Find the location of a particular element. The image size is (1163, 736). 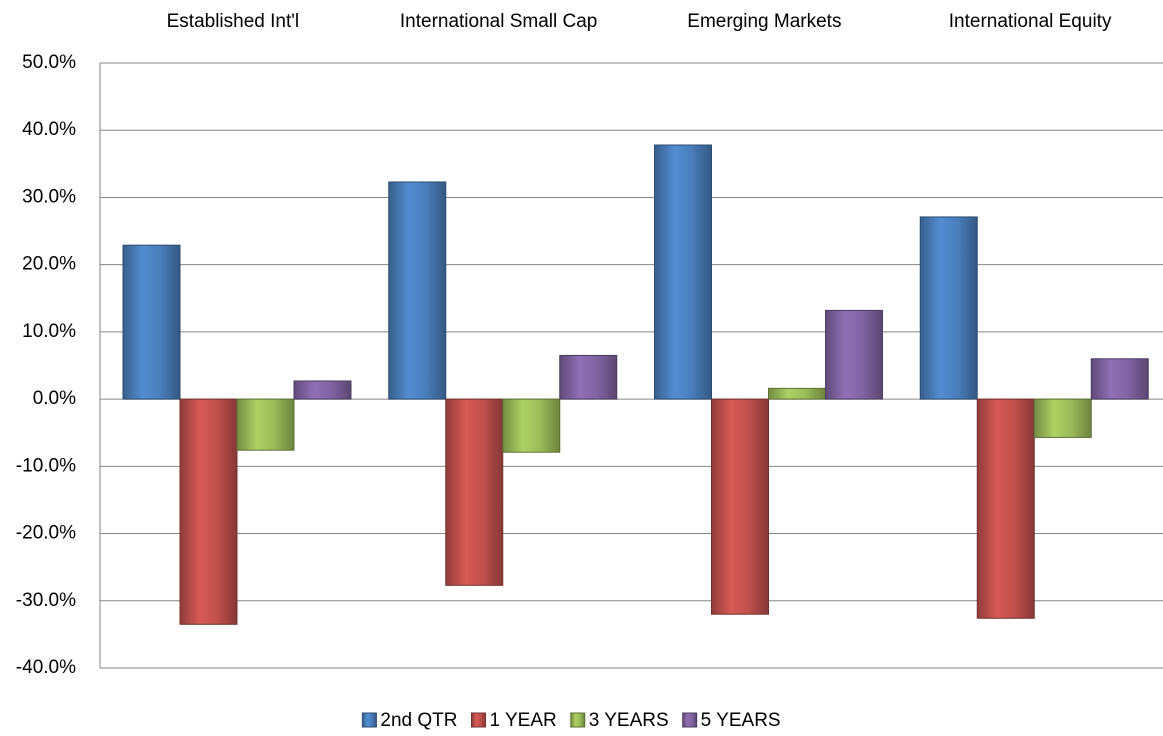

category-label: International Equity is located at coordinates (1030, 21).